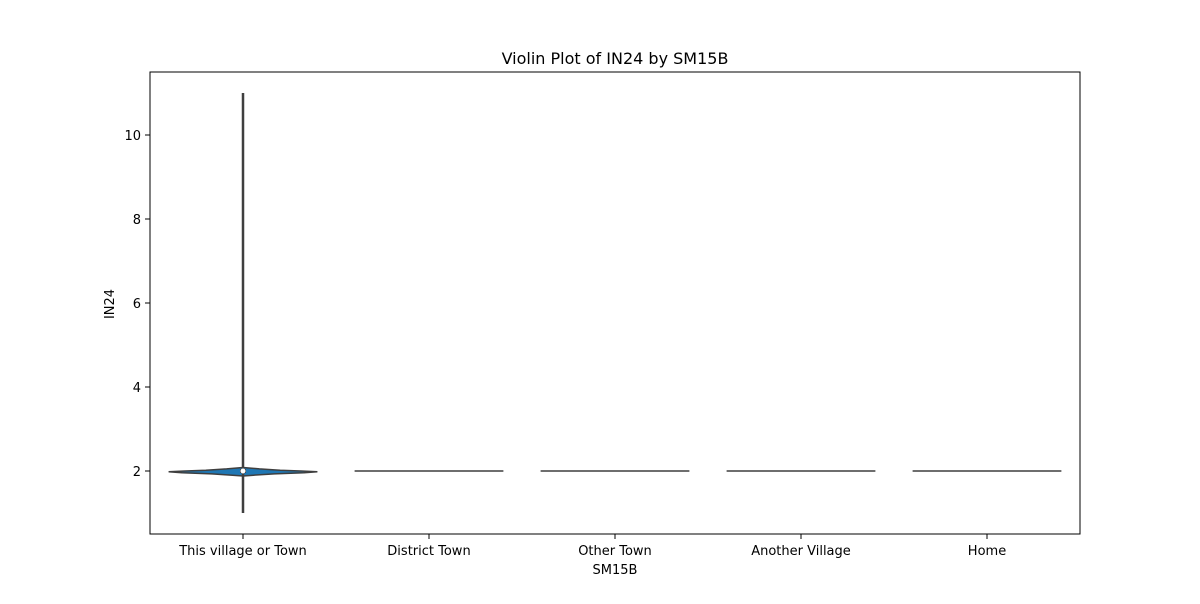  Describe the element at coordinates (243, 471) in the screenshot. I see `violin-median` at that location.